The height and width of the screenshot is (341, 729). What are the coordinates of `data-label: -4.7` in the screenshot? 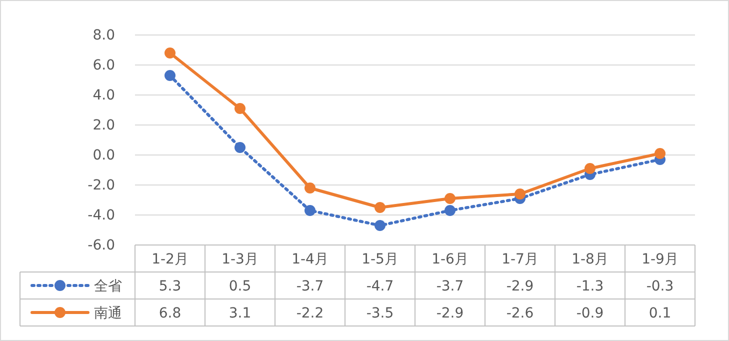 It's located at (380, 286).